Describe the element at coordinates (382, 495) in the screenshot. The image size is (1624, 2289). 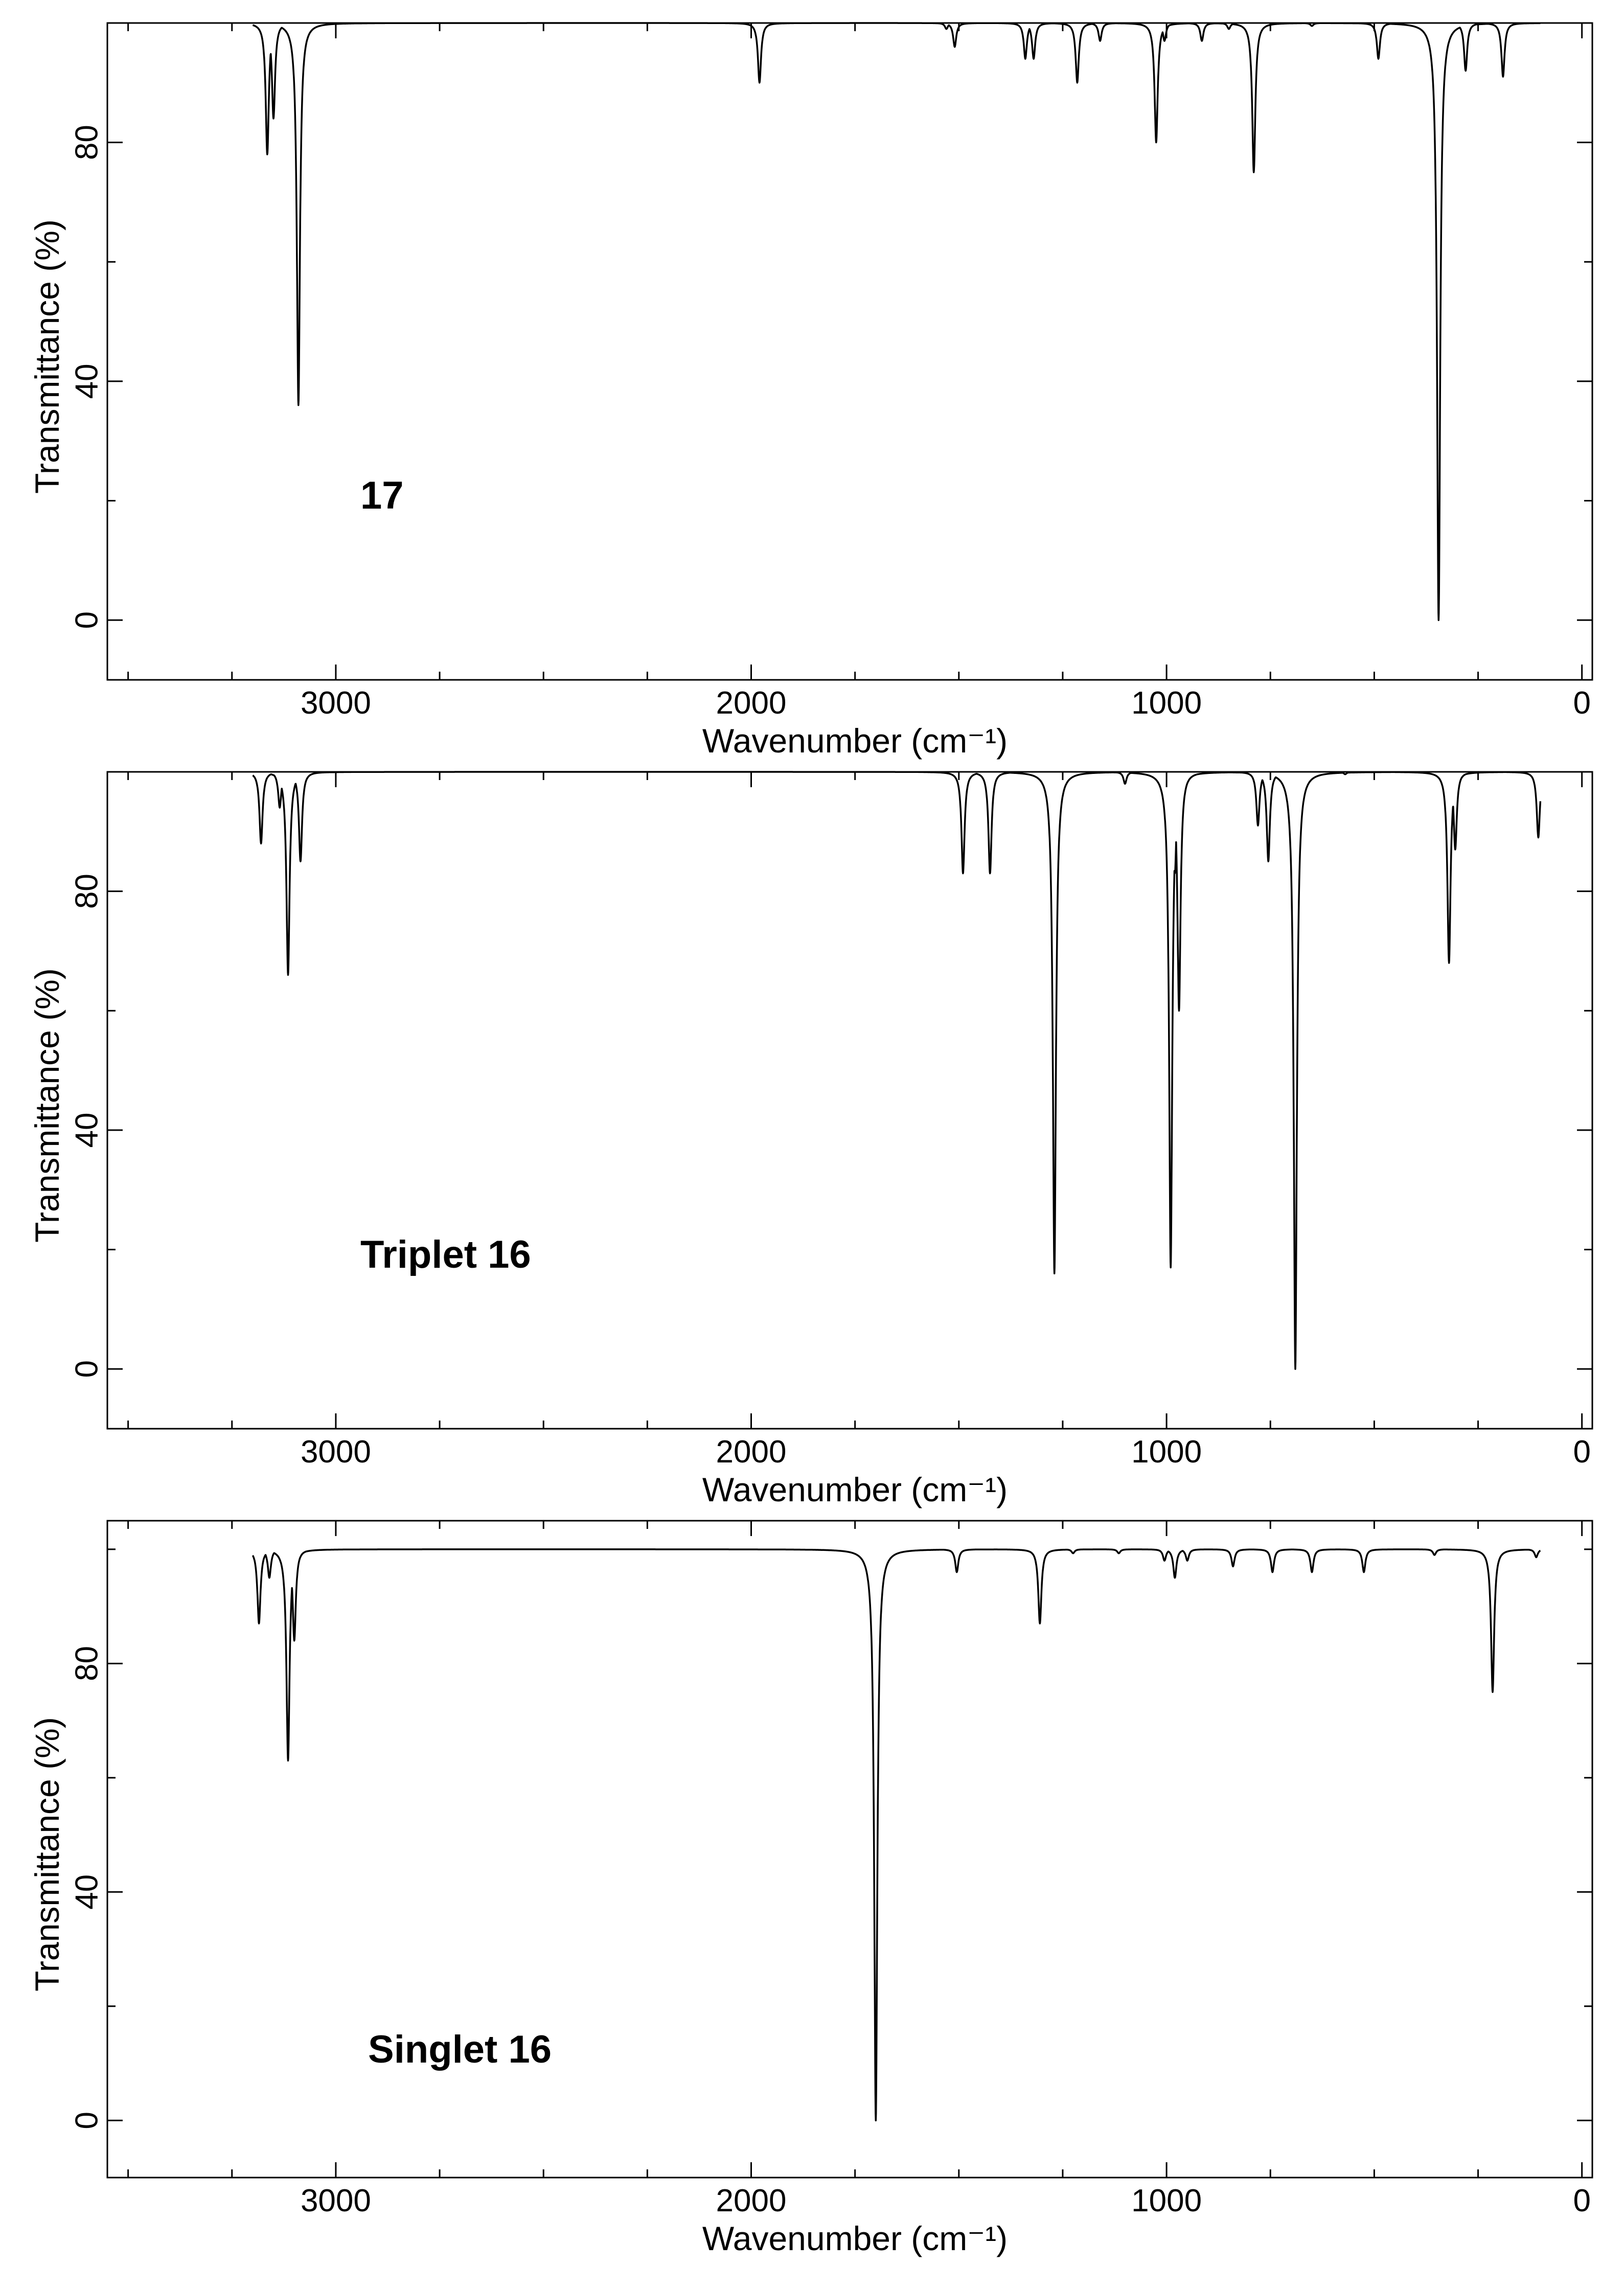
I see `panel-annotation: 17` at that location.